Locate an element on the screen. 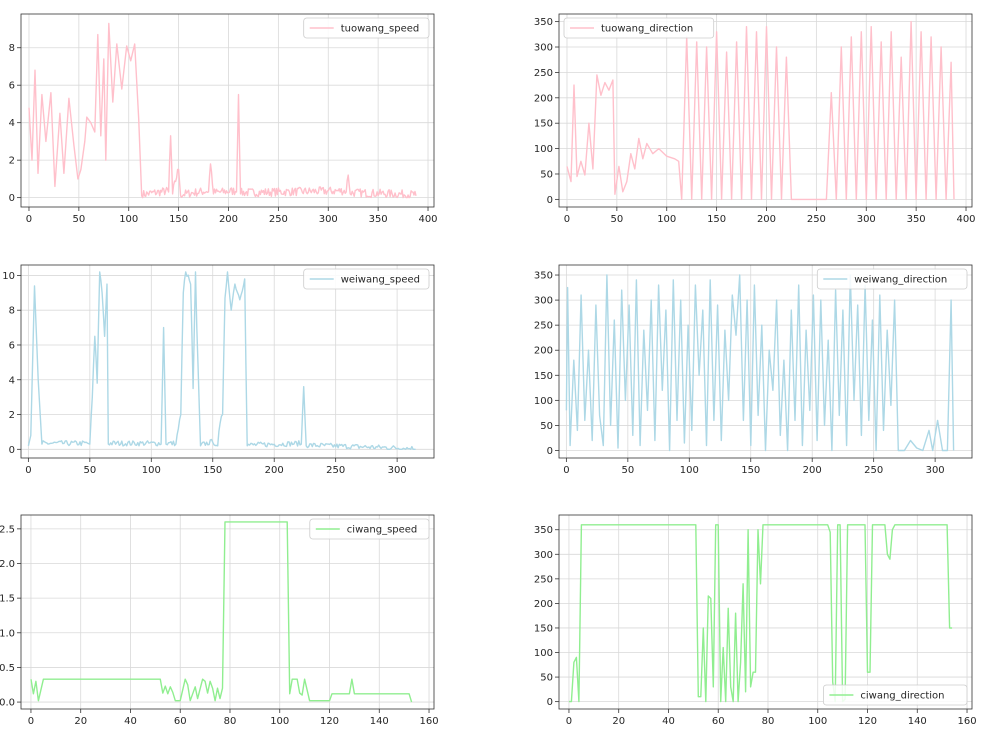 Image resolution: width=986 pixels, height=736 pixels. y-tick-label: 2.5 is located at coordinates (7, 529).